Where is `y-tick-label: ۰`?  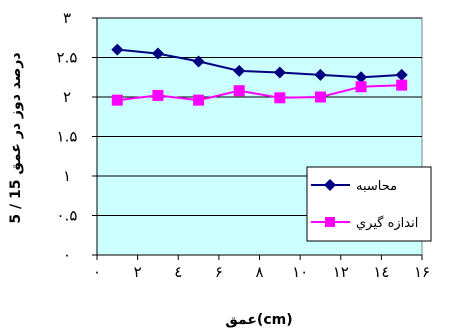
y-tick-label: ۰ is located at coordinates (67, 255).